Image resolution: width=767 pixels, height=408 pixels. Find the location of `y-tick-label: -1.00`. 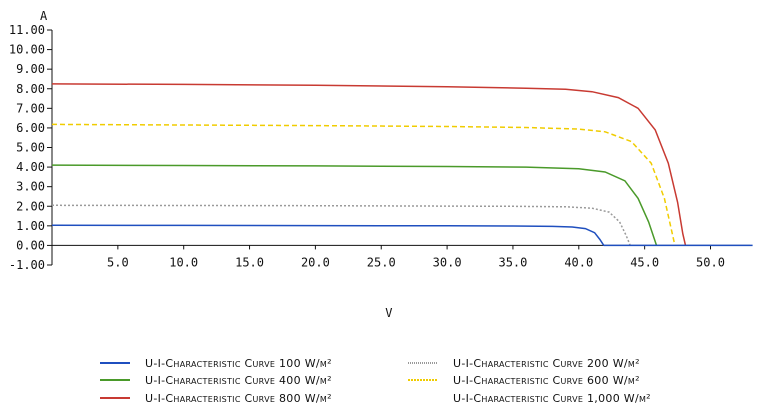

y-tick-label: -1.00 is located at coordinates (27, 265).